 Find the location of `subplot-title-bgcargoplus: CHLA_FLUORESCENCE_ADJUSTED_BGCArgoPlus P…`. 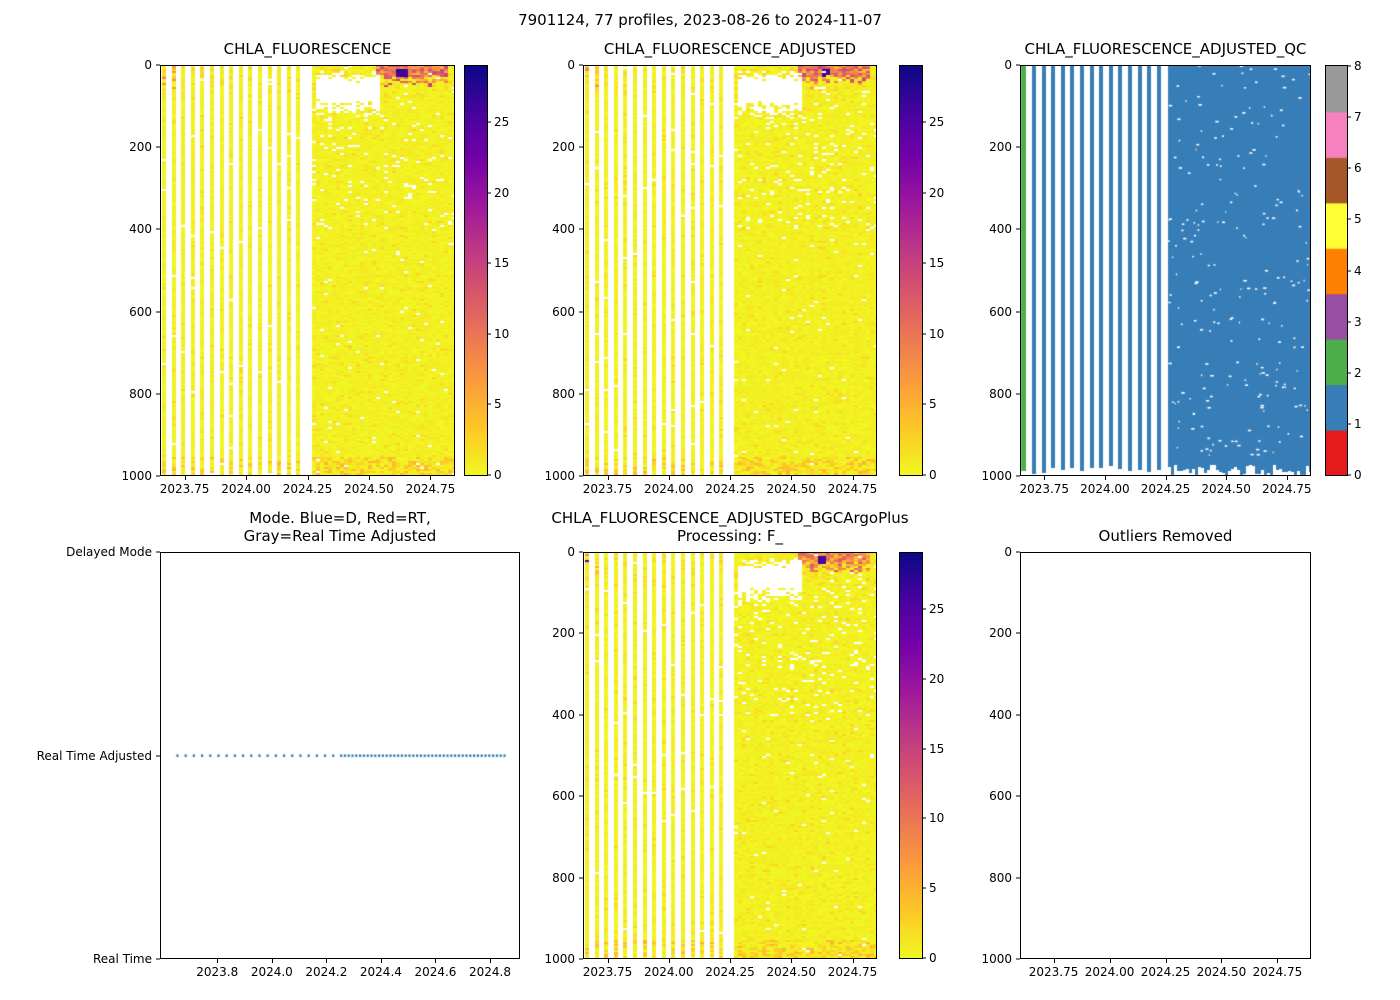

subplot-title-bgcargoplus: CHLA_FLUORESCENCE_ADJUSTED_BGCArgoPlus P… is located at coordinates (730, 527).